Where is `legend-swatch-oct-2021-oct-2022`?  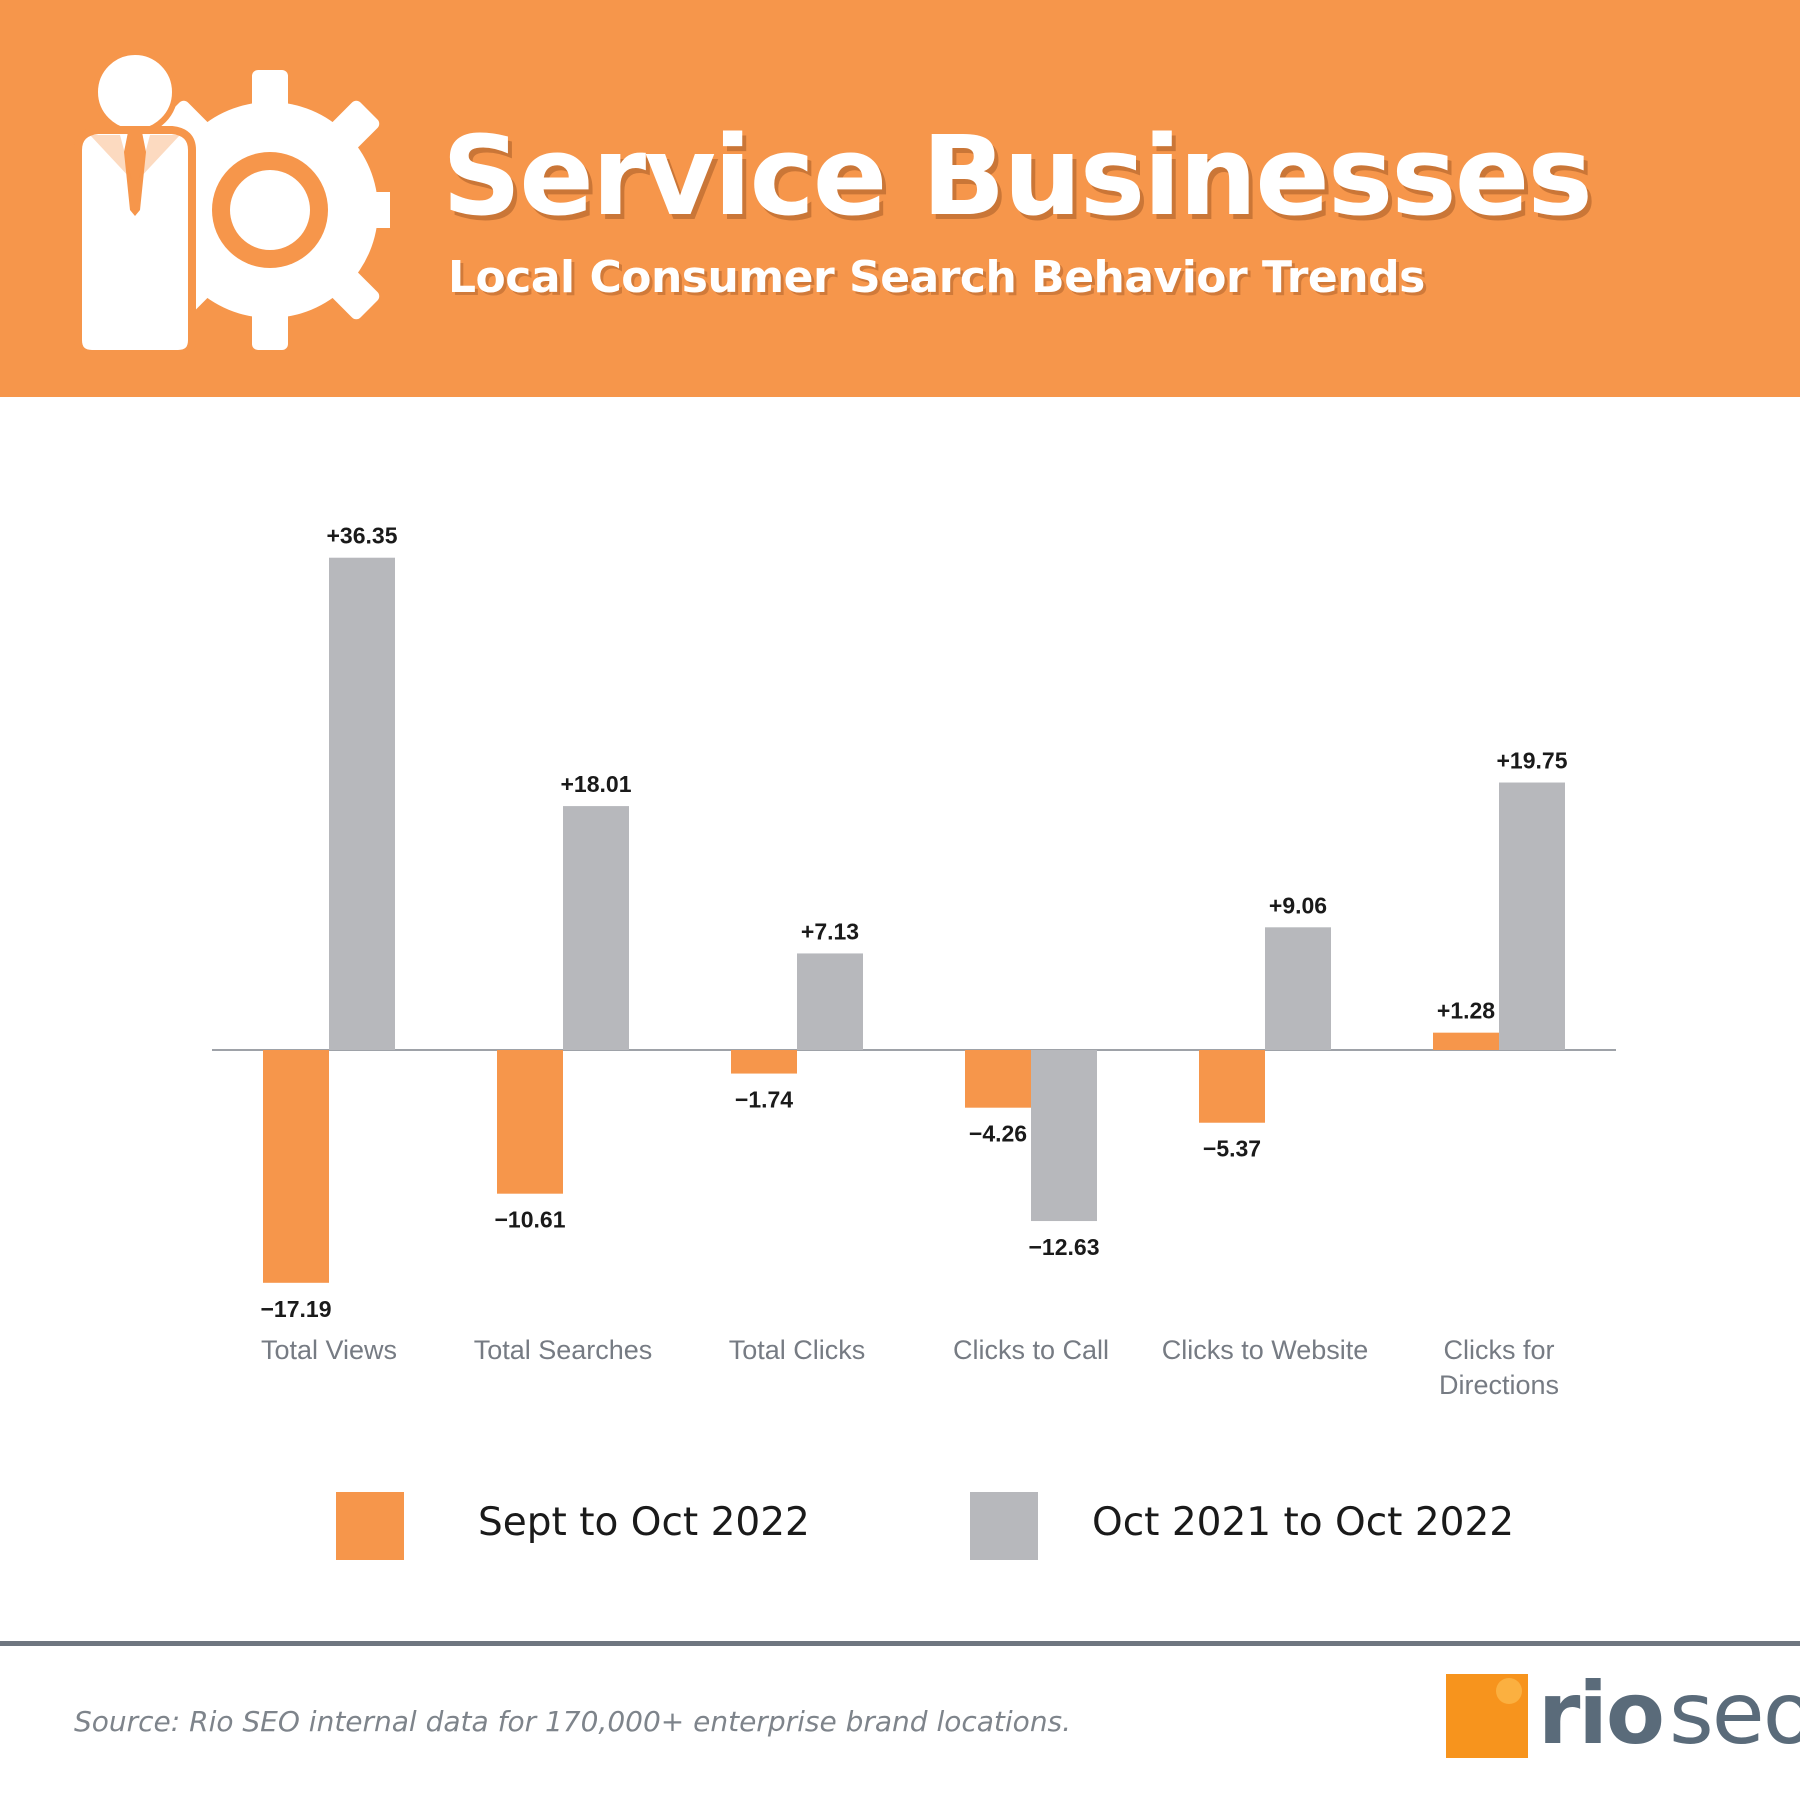
legend-swatch-oct-2021-oct-2022 is located at coordinates (1004, 1526).